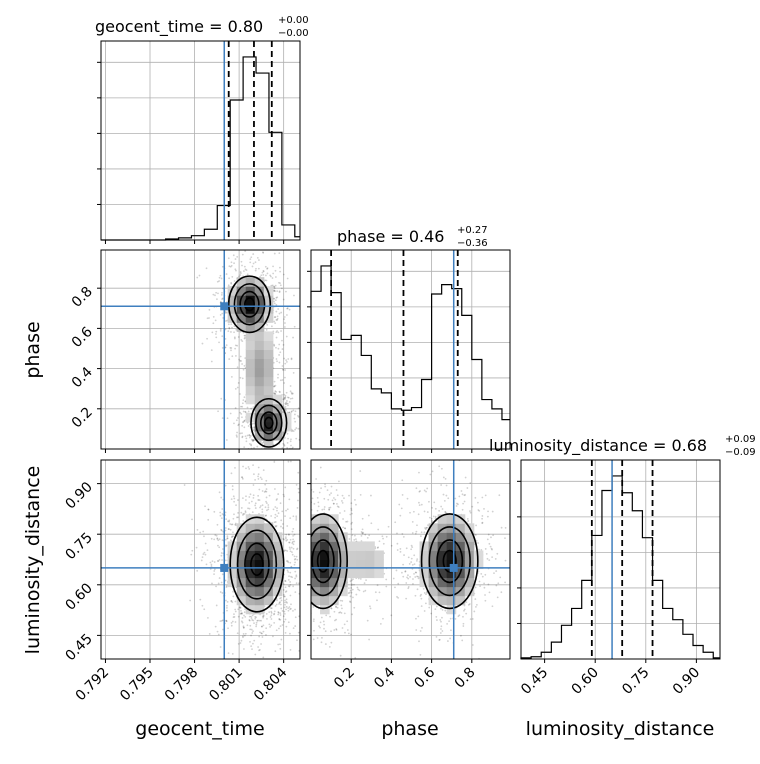 Image resolution: width=760 pixels, height=764 pixels. Describe the element at coordinates (410, 357) in the screenshot. I see `histogram-phase` at that location.